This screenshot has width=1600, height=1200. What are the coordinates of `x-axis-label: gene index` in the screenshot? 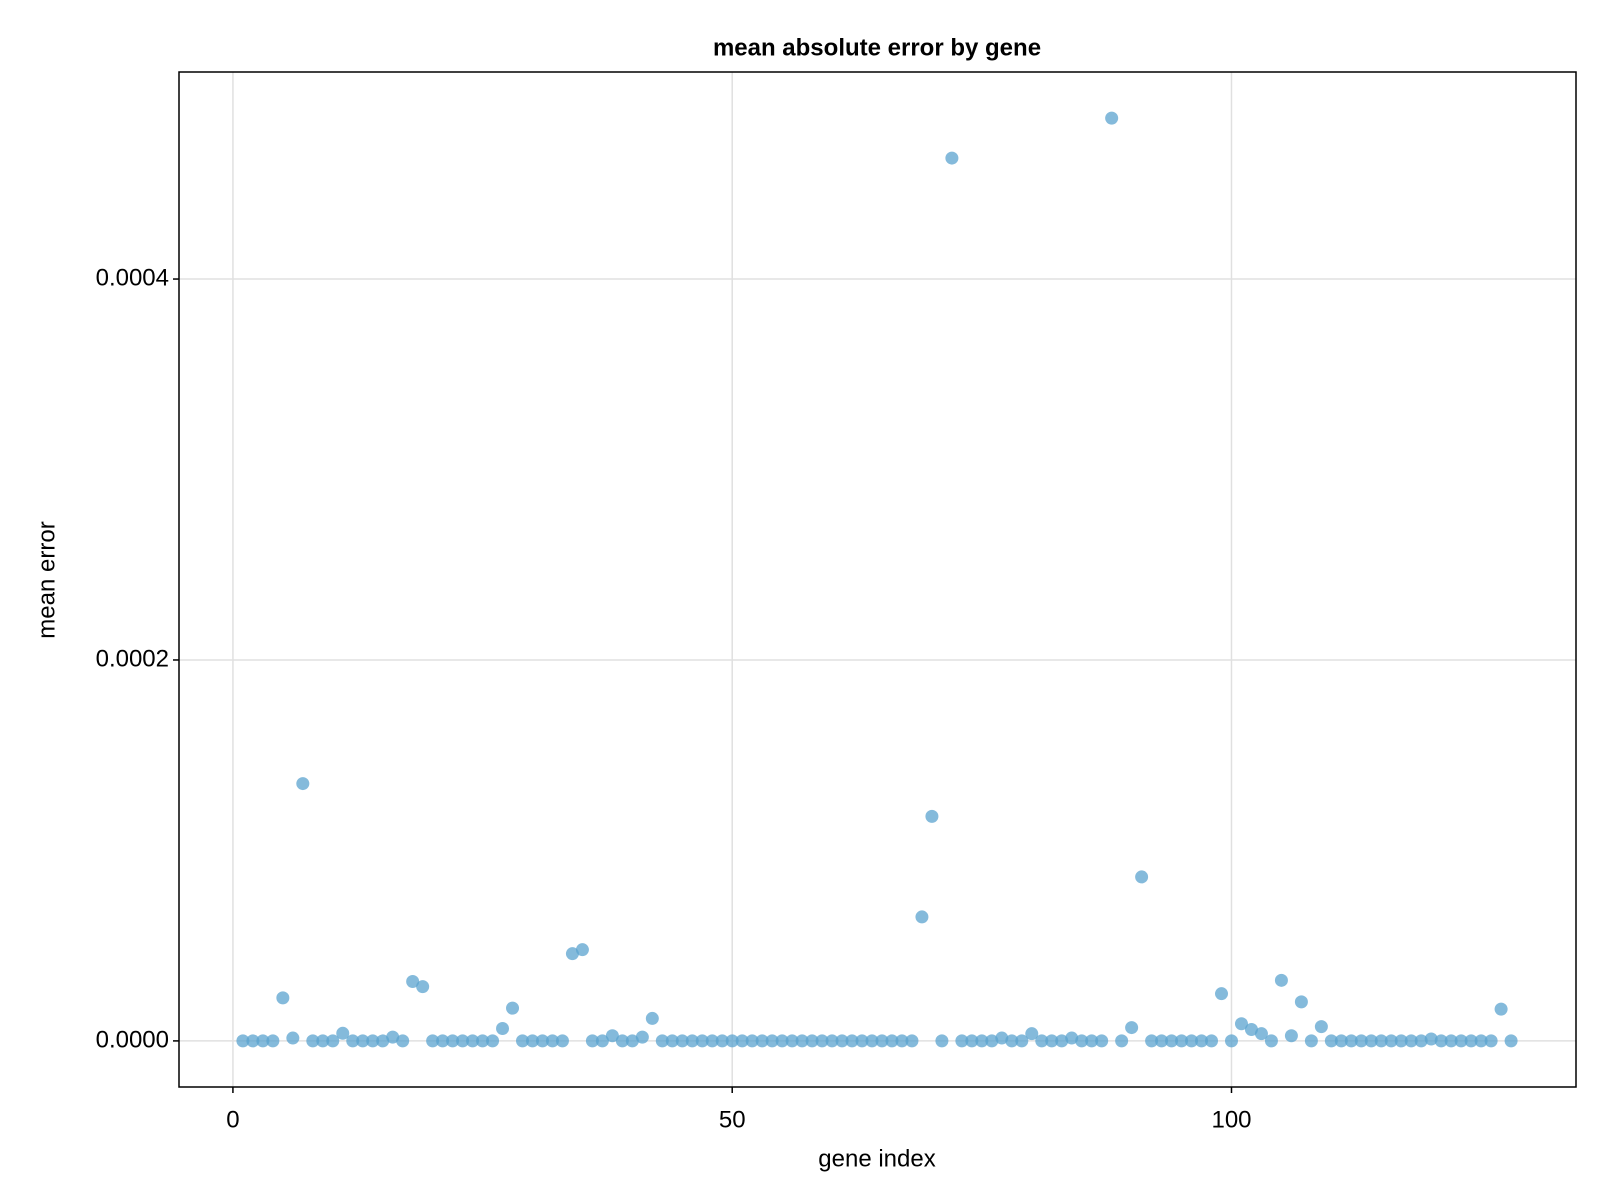 It's located at (876, 1158).